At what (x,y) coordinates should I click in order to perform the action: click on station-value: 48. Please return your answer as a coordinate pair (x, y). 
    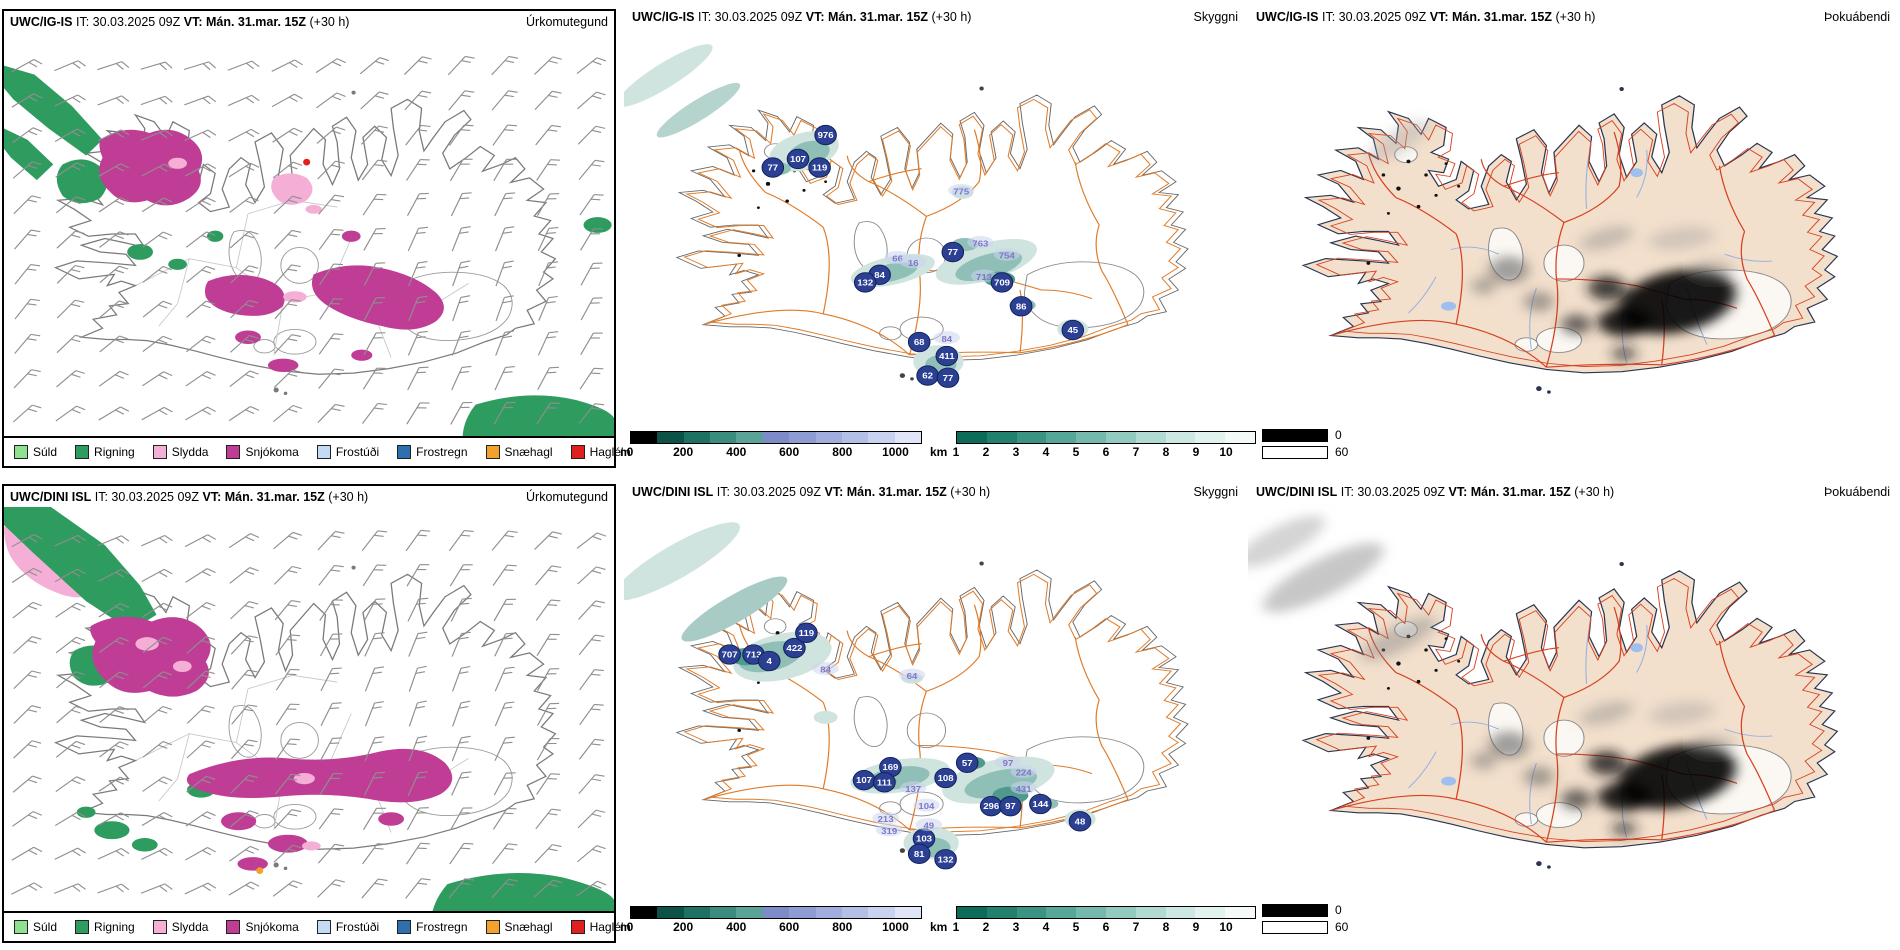
    Looking at the image, I should click on (1080, 821).